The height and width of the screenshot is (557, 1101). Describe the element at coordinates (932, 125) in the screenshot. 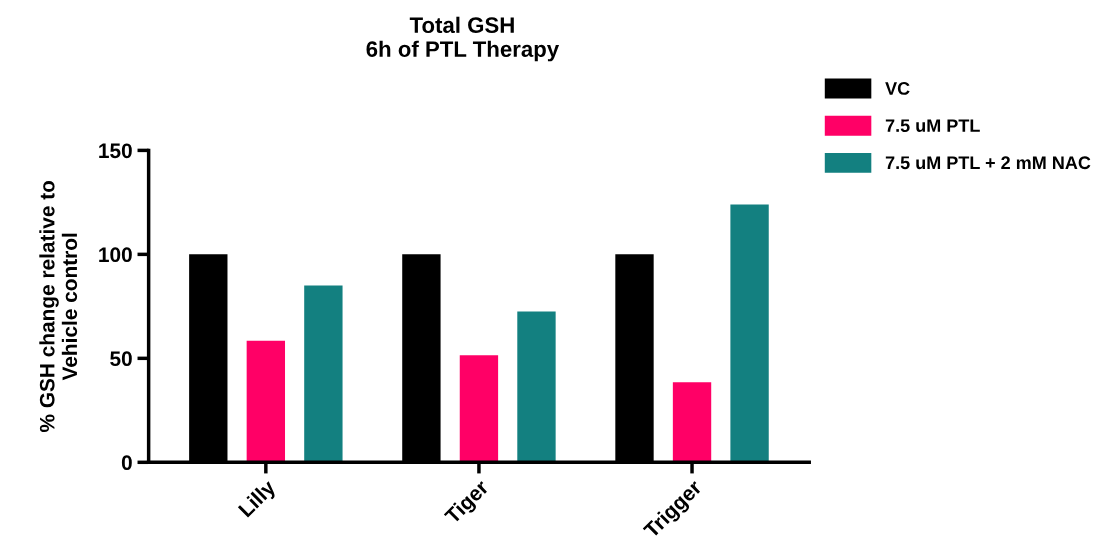

I see `legend-label: 7.5 uM PTL` at that location.